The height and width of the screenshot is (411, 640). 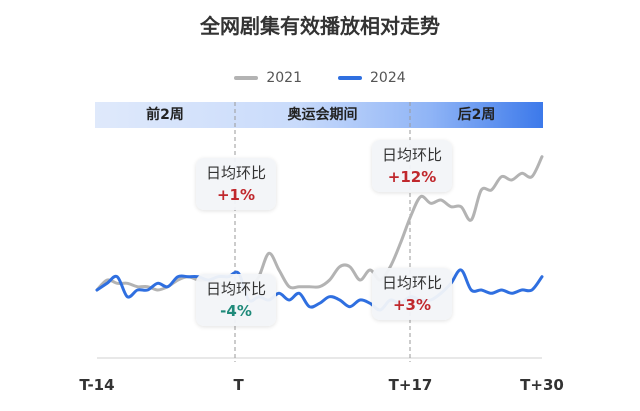 I want to click on phase-label-post: 后2周, so click(x=476, y=115).